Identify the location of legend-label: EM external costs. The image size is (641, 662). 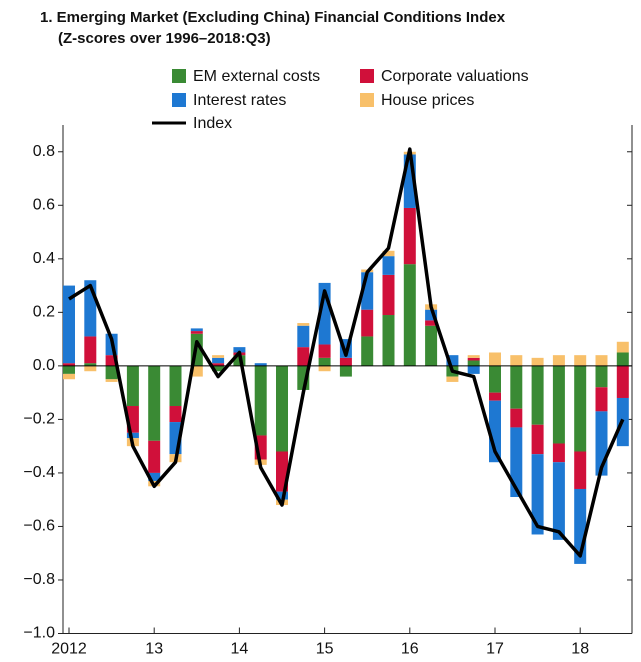
(256, 76).